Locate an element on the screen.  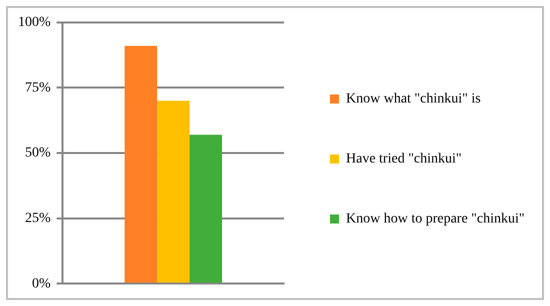
y-tick-label: 0% is located at coordinates (41, 284).